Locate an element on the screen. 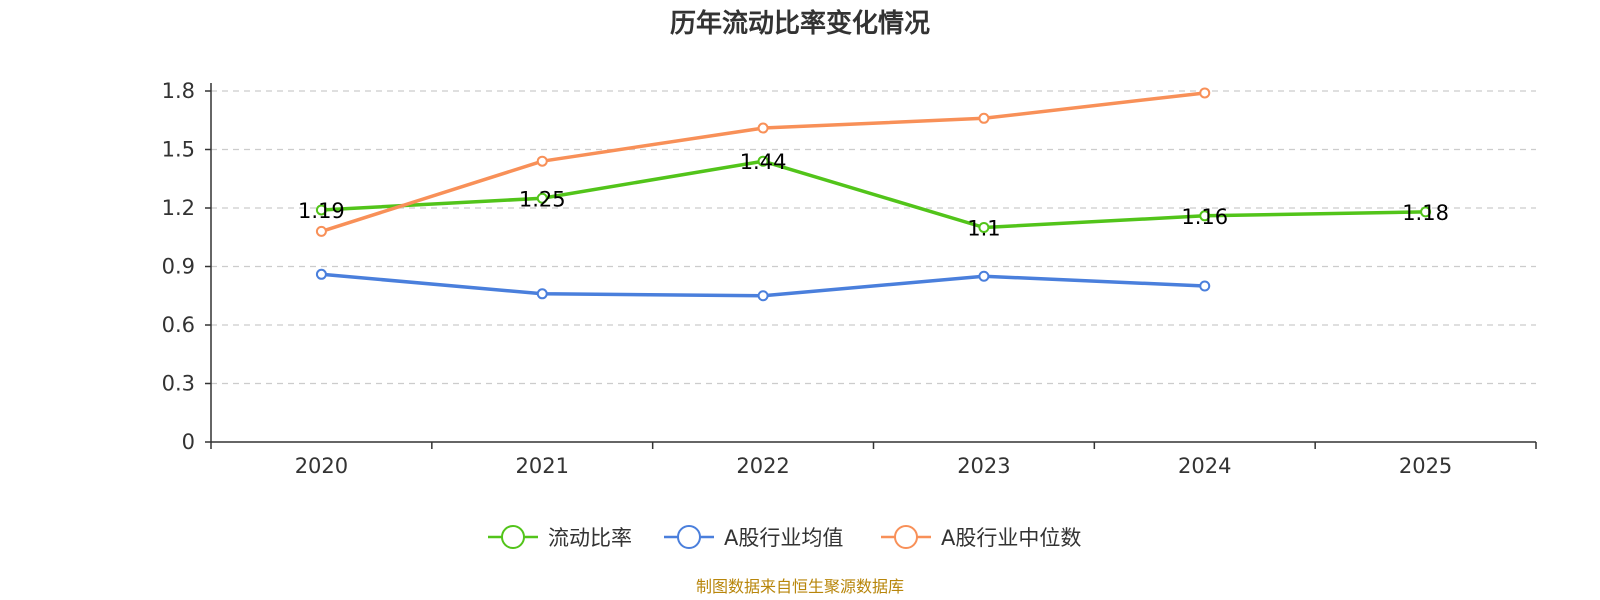 The width and height of the screenshot is (1600, 600). y-tick-label: 0.6 is located at coordinates (178, 325).